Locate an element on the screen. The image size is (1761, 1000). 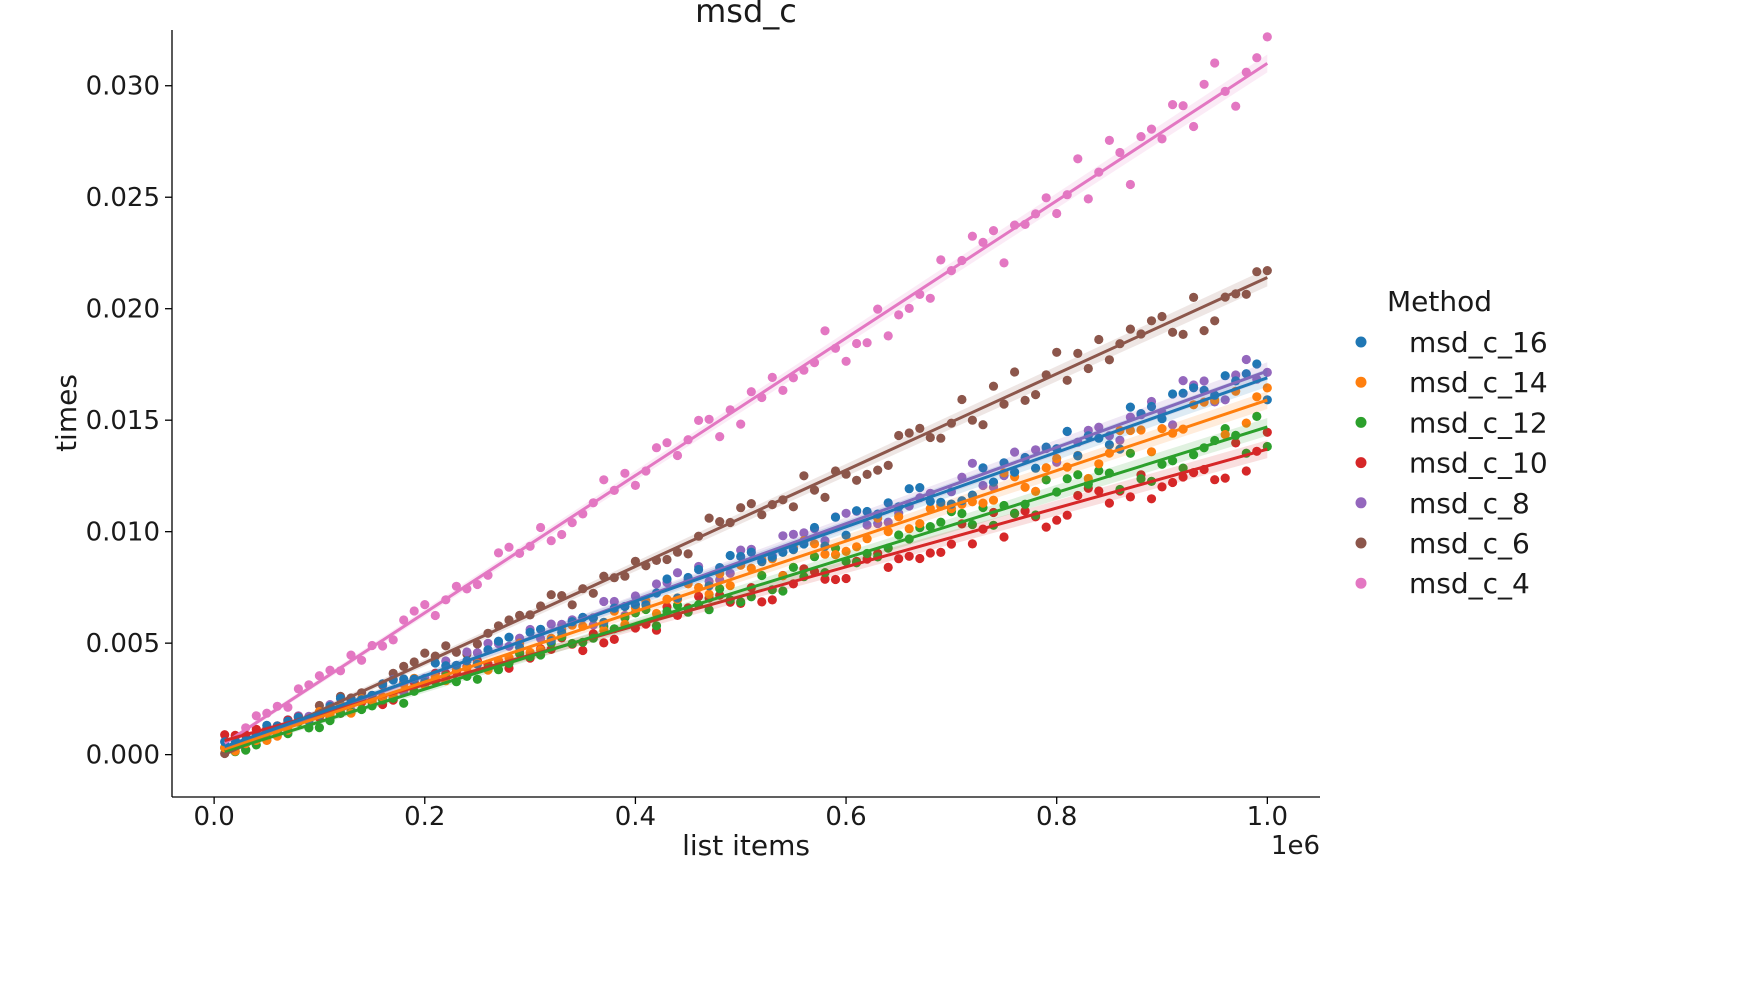
y-tick-label: 0.025 is located at coordinates (123, 198).